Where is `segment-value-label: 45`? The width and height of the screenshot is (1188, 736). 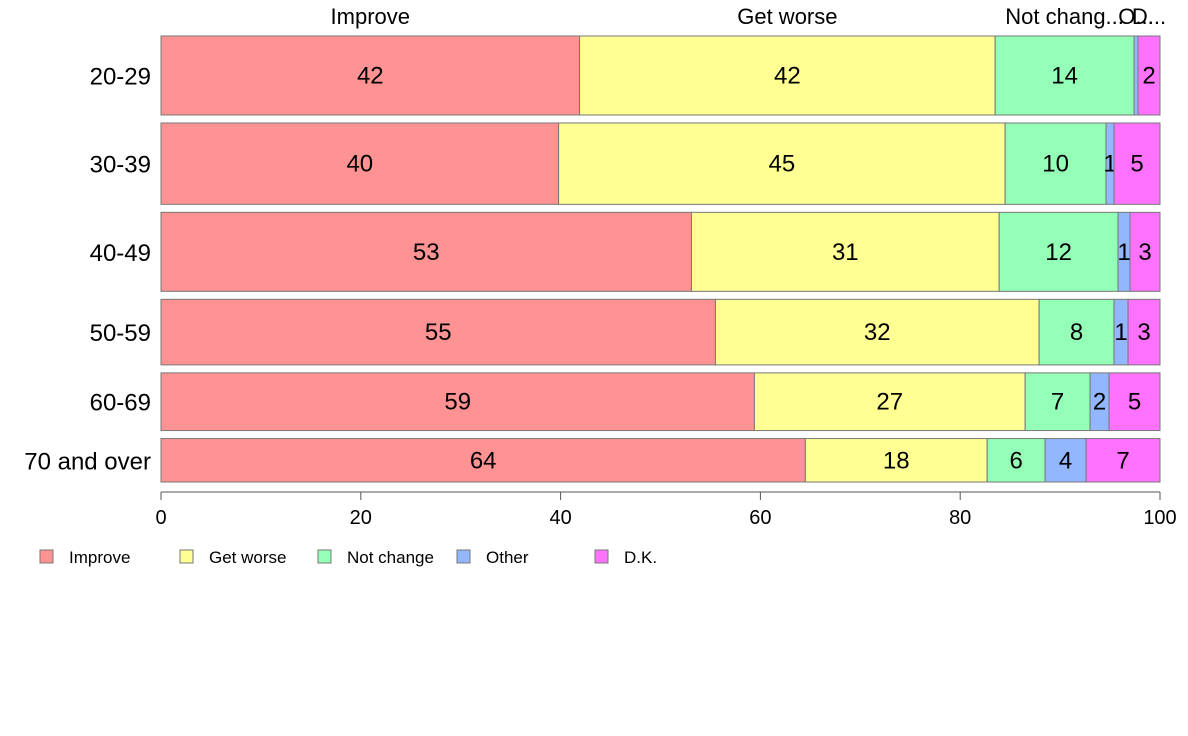 segment-value-label: 45 is located at coordinates (782, 164).